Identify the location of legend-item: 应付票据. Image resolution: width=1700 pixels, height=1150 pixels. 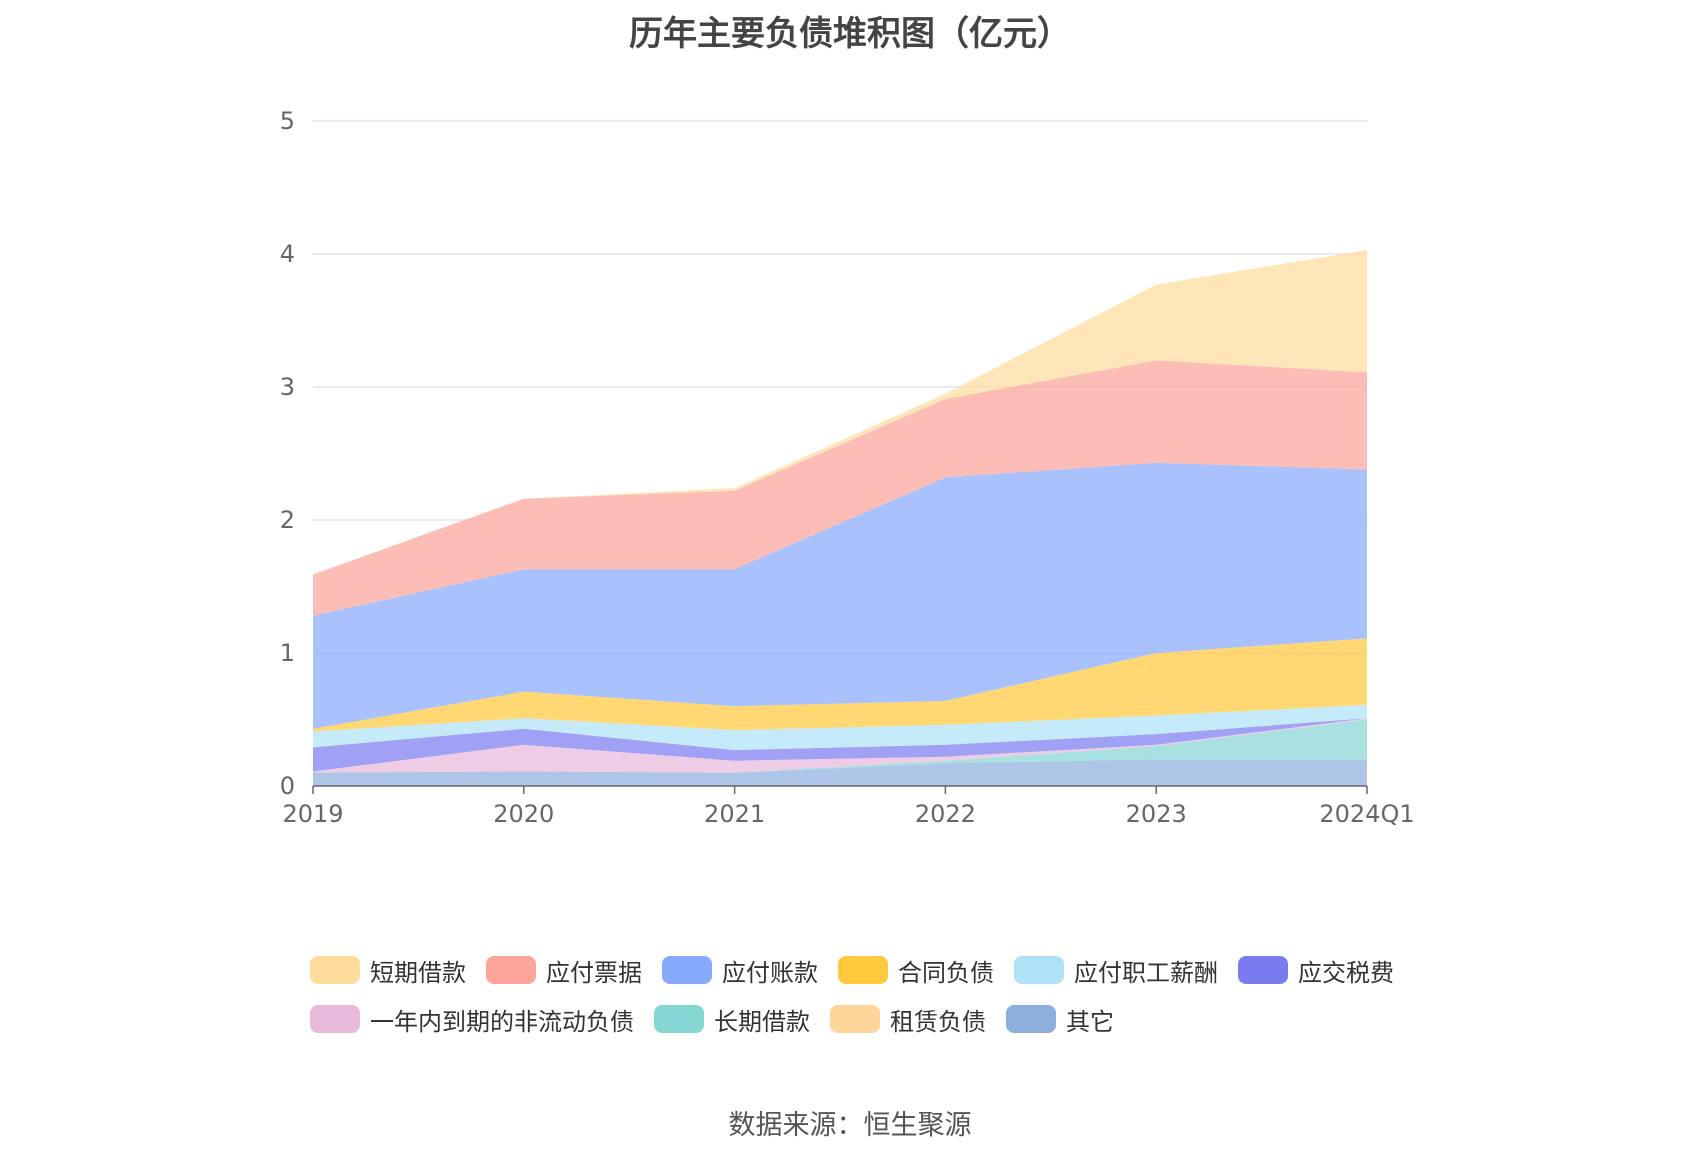
(564, 970).